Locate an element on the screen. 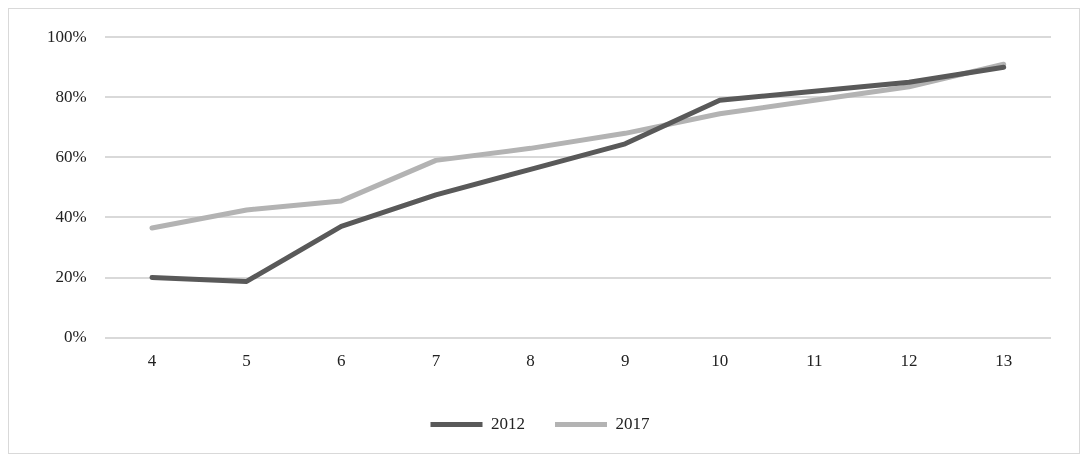 The height and width of the screenshot is (459, 1092). y-tick-label: 80% is located at coordinates (71, 96).